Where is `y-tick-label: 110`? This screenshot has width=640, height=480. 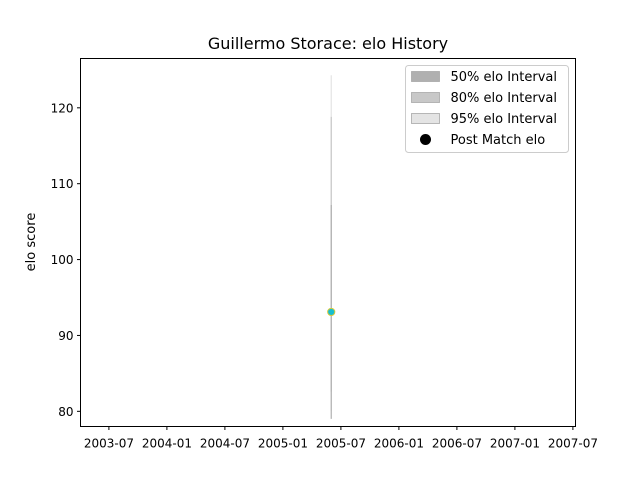 y-tick-label: 110 is located at coordinates (62, 184).